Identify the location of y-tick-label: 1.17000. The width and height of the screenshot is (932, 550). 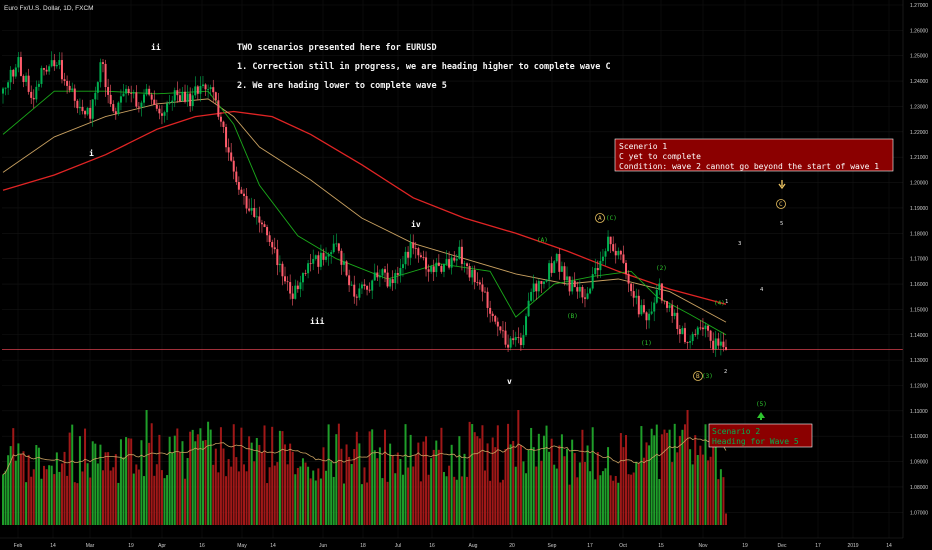
(919, 260).